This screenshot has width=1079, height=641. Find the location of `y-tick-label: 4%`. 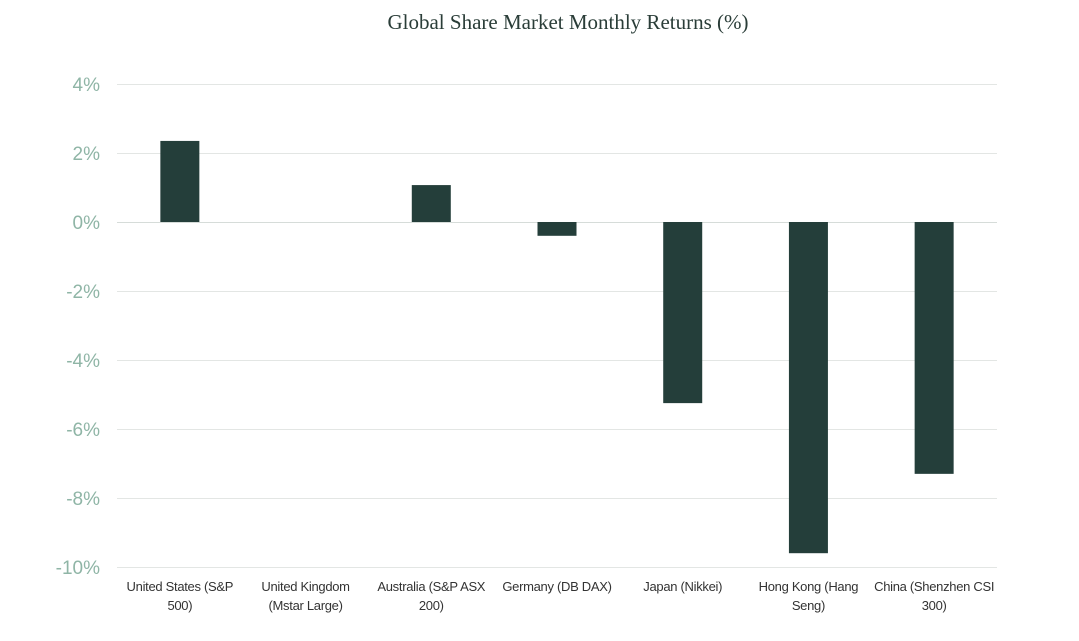

y-tick-label: 4% is located at coordinates (87, 85).